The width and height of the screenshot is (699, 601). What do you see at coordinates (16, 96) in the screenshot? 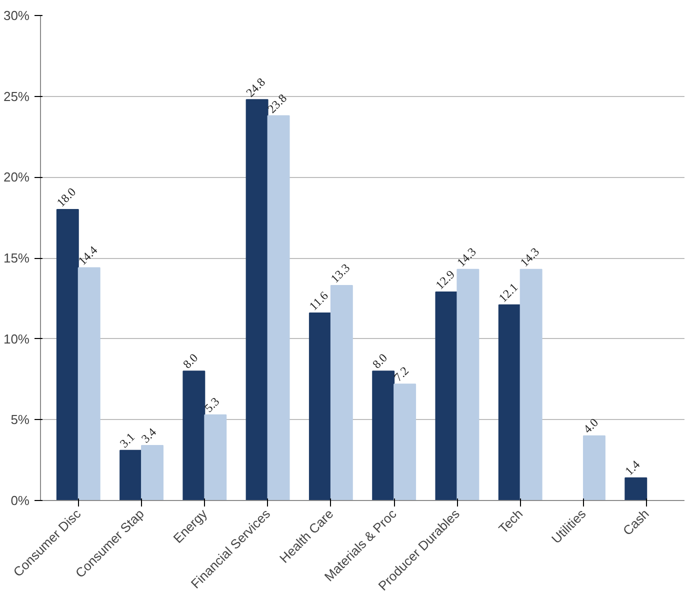
I see `y-tick-label: 25%` at bounding box center [16, 96].